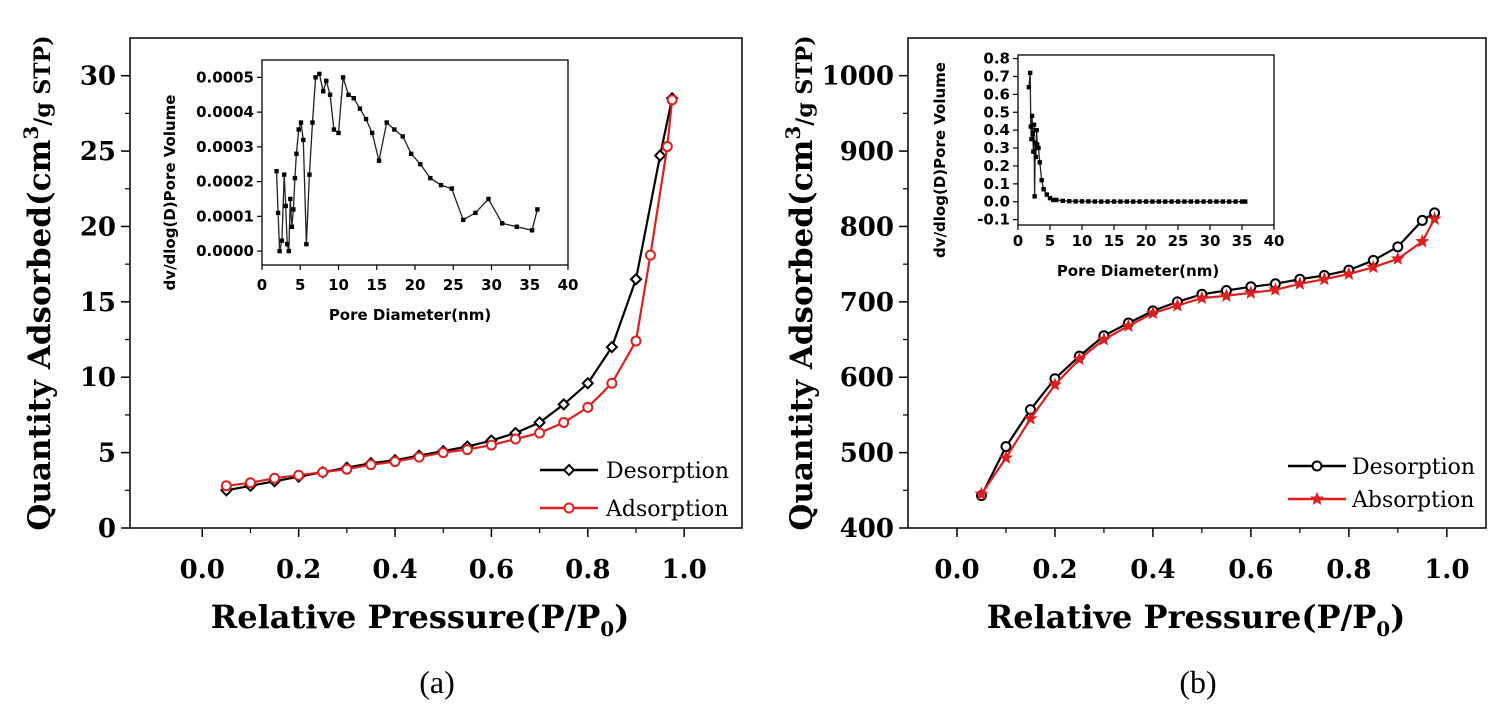  What do you see at coordinates (996, 184) in the screenshot?
I see `inset-y-tick-label: 0.1` at bounding box center [996, 184].